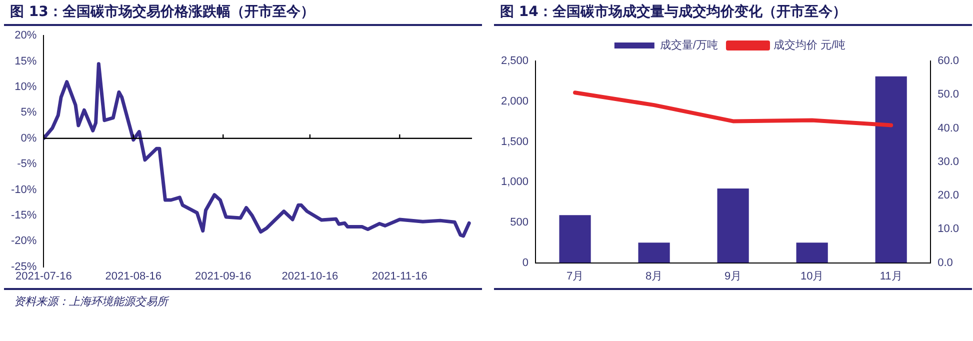 The image size is (973, 341). What do you see at coordinates (949, 229) in the screenshot?
I see `y2-tick-label: 10.0` at bounding box center [949, 229].